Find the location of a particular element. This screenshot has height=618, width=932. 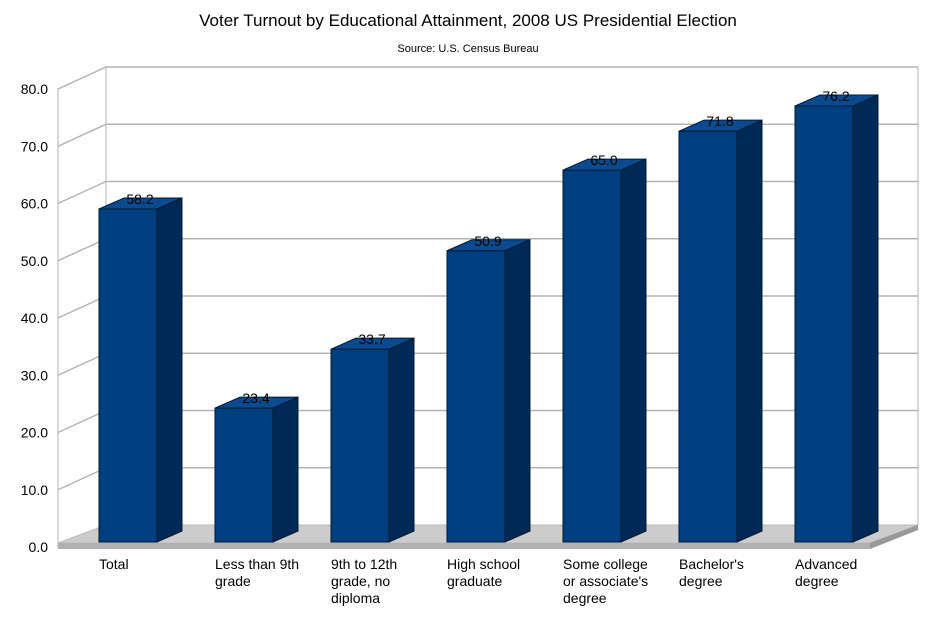

x-category-label: 9th to 12th grade, no diploma is located at coordinates (364, 581).